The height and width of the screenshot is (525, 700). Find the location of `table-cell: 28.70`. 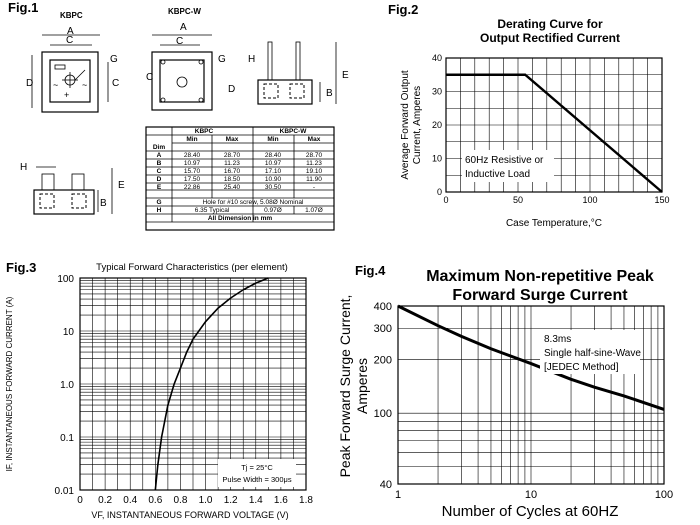

table-cell: 28.70 is located at coordinates (314, 155).